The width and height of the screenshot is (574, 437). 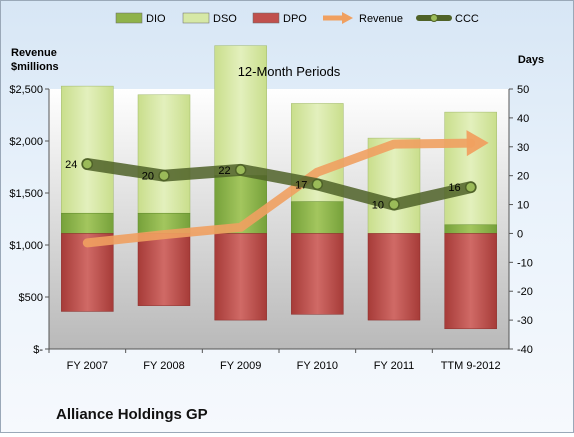 I want to click on y-right-tick-label: 50, so click(x=523, y=90).